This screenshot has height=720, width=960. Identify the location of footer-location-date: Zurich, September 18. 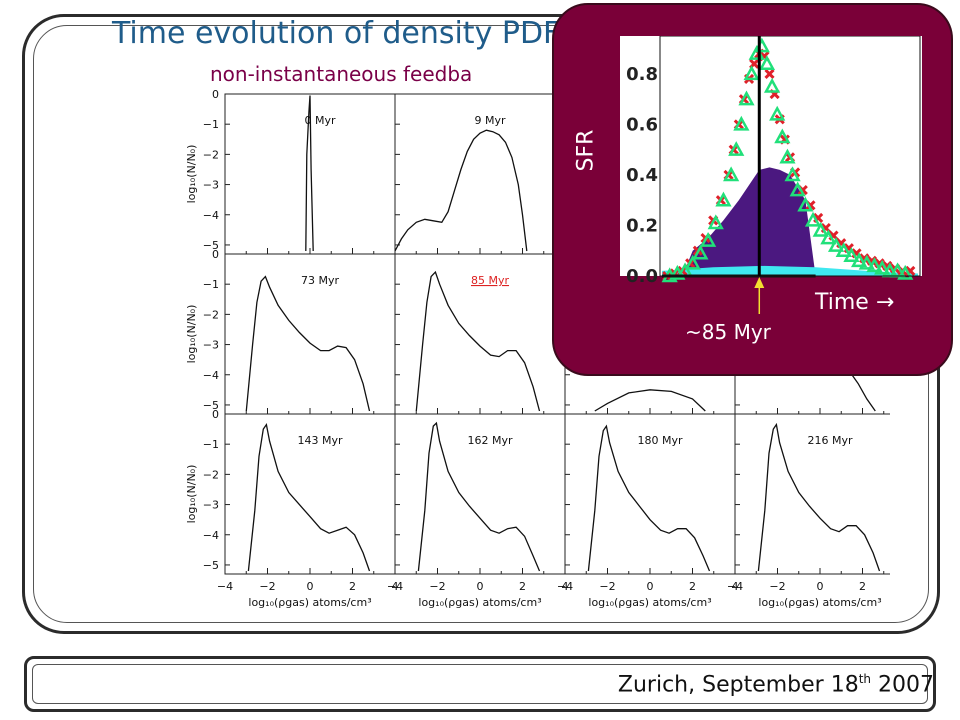
(738, 685).